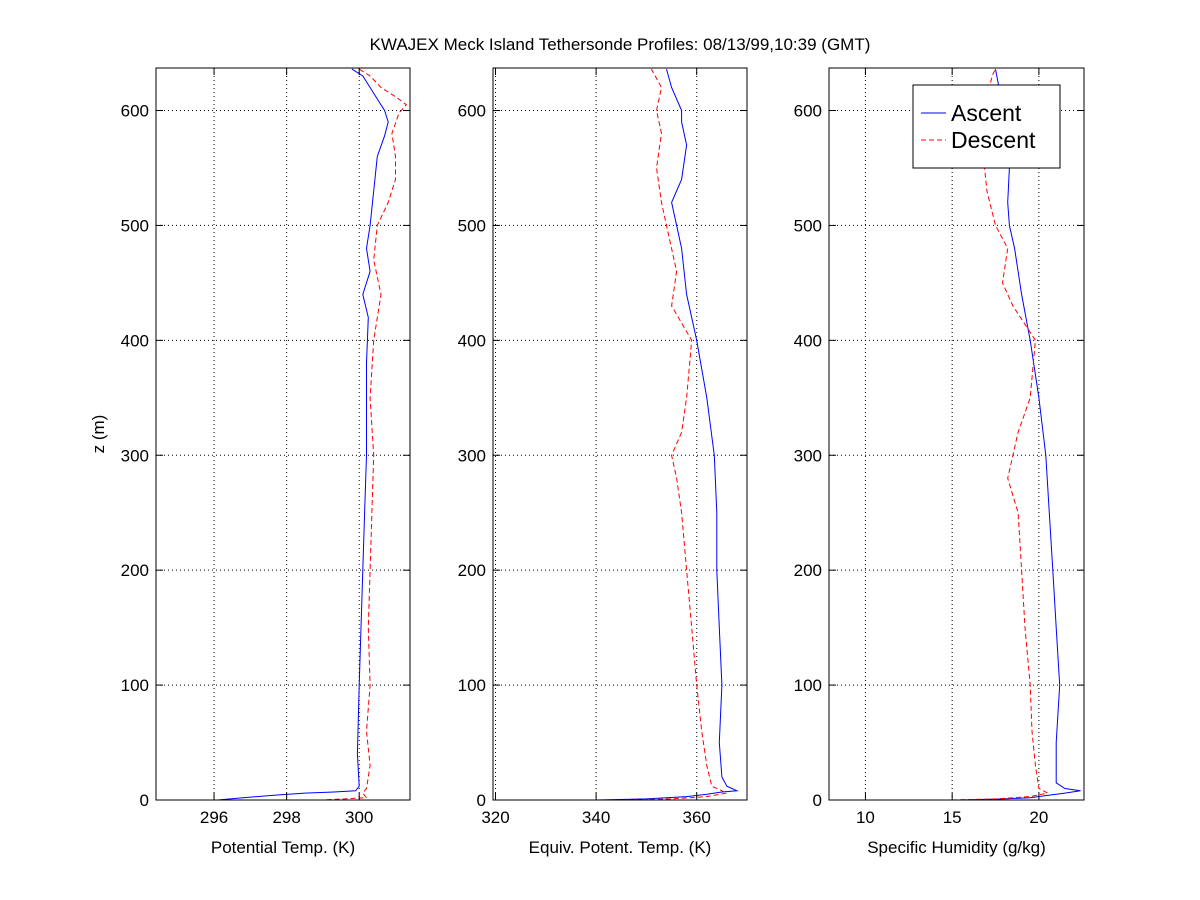 The width and height of the screenshot is (1200, 900). What do you see at coordinates (495, 817) in the screenshot?
I see `x-tick-label: 320` at bounding box center [495, 817].